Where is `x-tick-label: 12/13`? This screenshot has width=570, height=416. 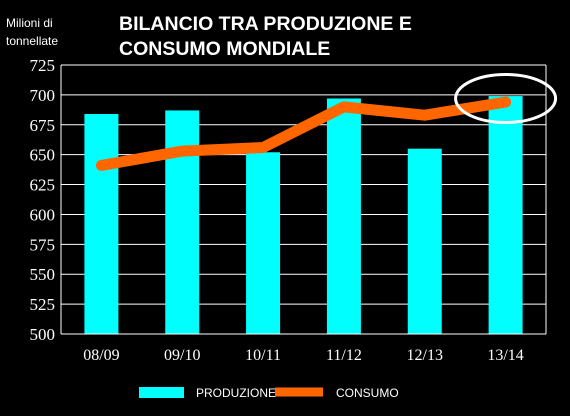
x-tick-label: 12/13 is located at coordinates (425, 355).